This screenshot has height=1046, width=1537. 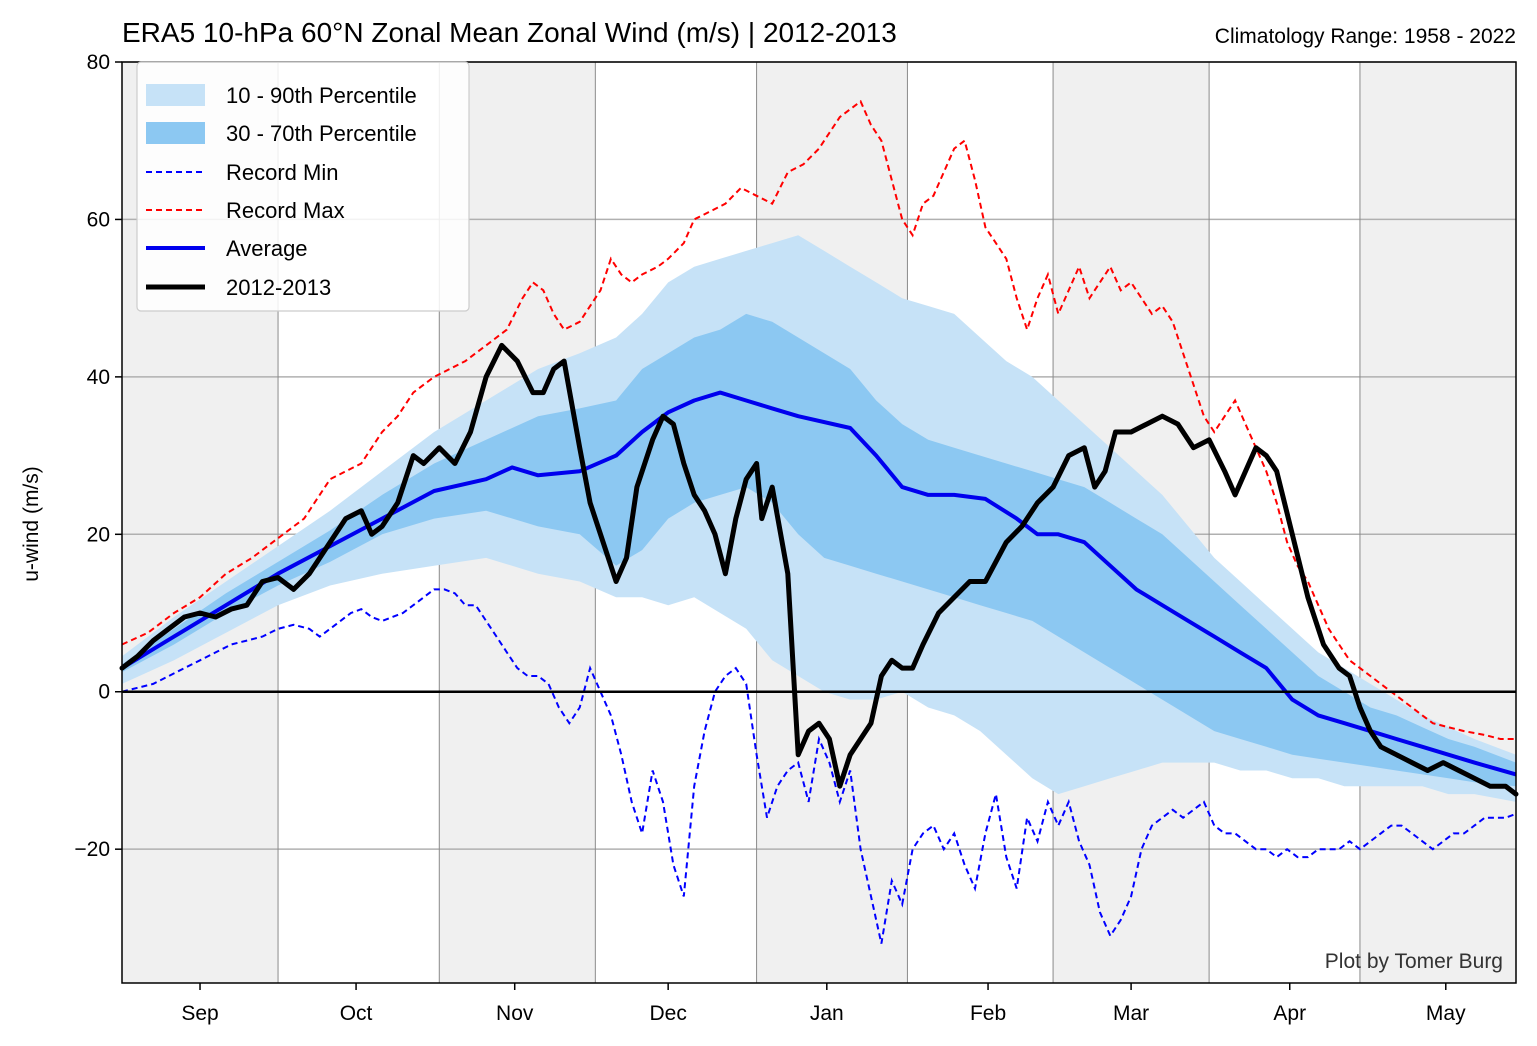 I want to click on credit-text: Plot by Tomer Burg, so click(x=1414, y=961).